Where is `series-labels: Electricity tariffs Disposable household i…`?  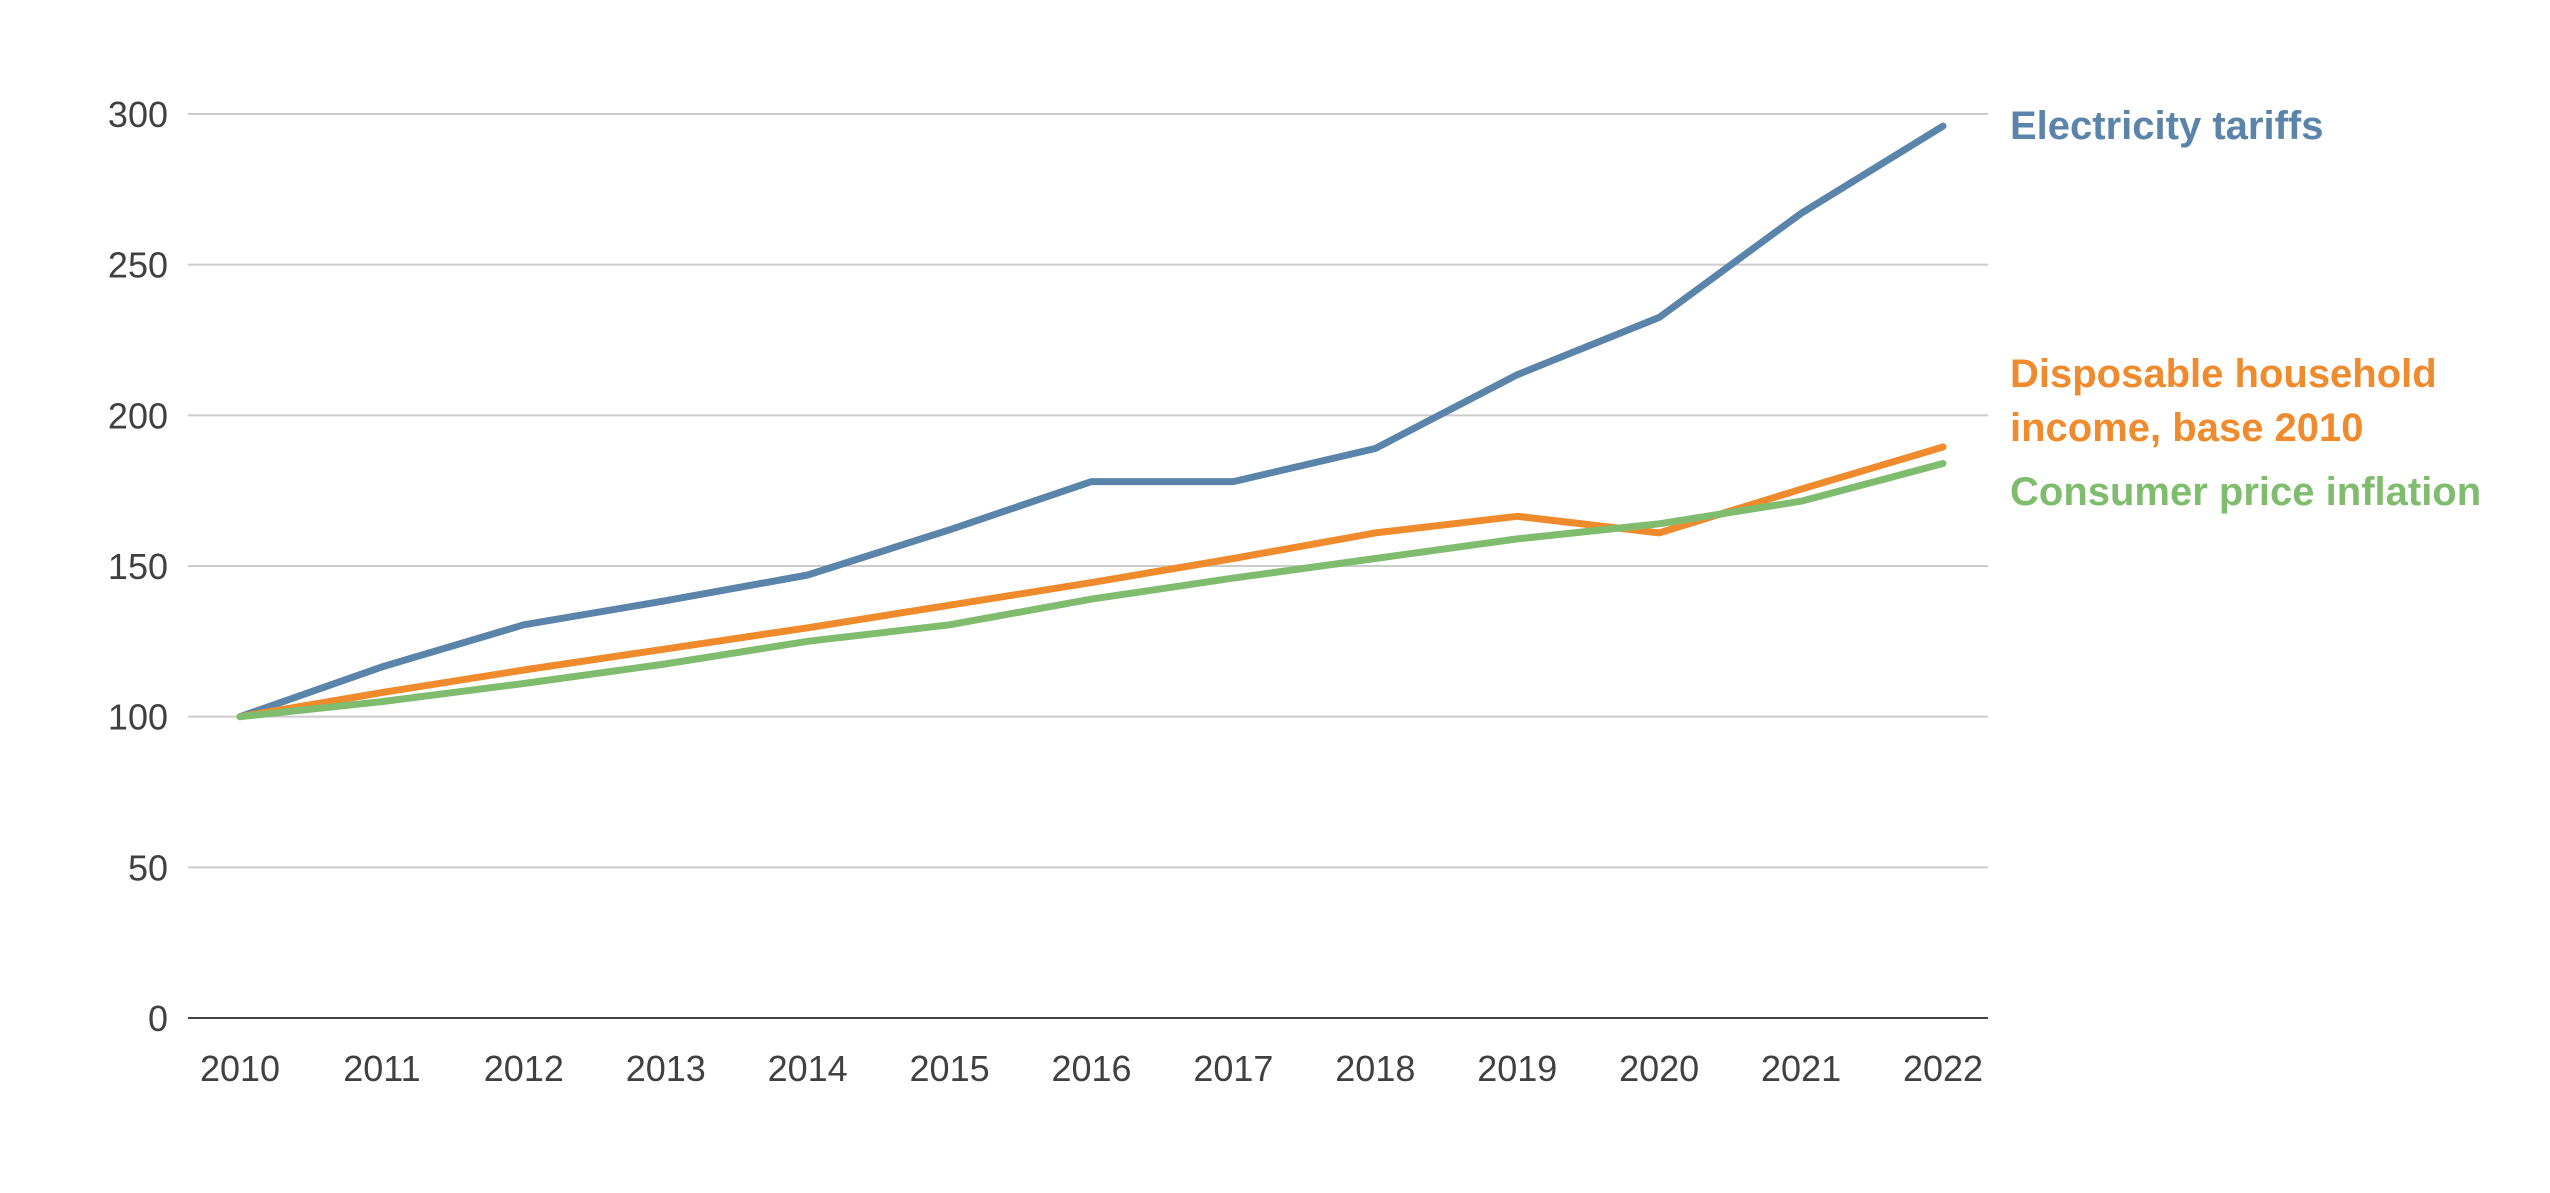 series-labels: Electricity tariffs Disposable household i… is located at coordinates (2245, 309).